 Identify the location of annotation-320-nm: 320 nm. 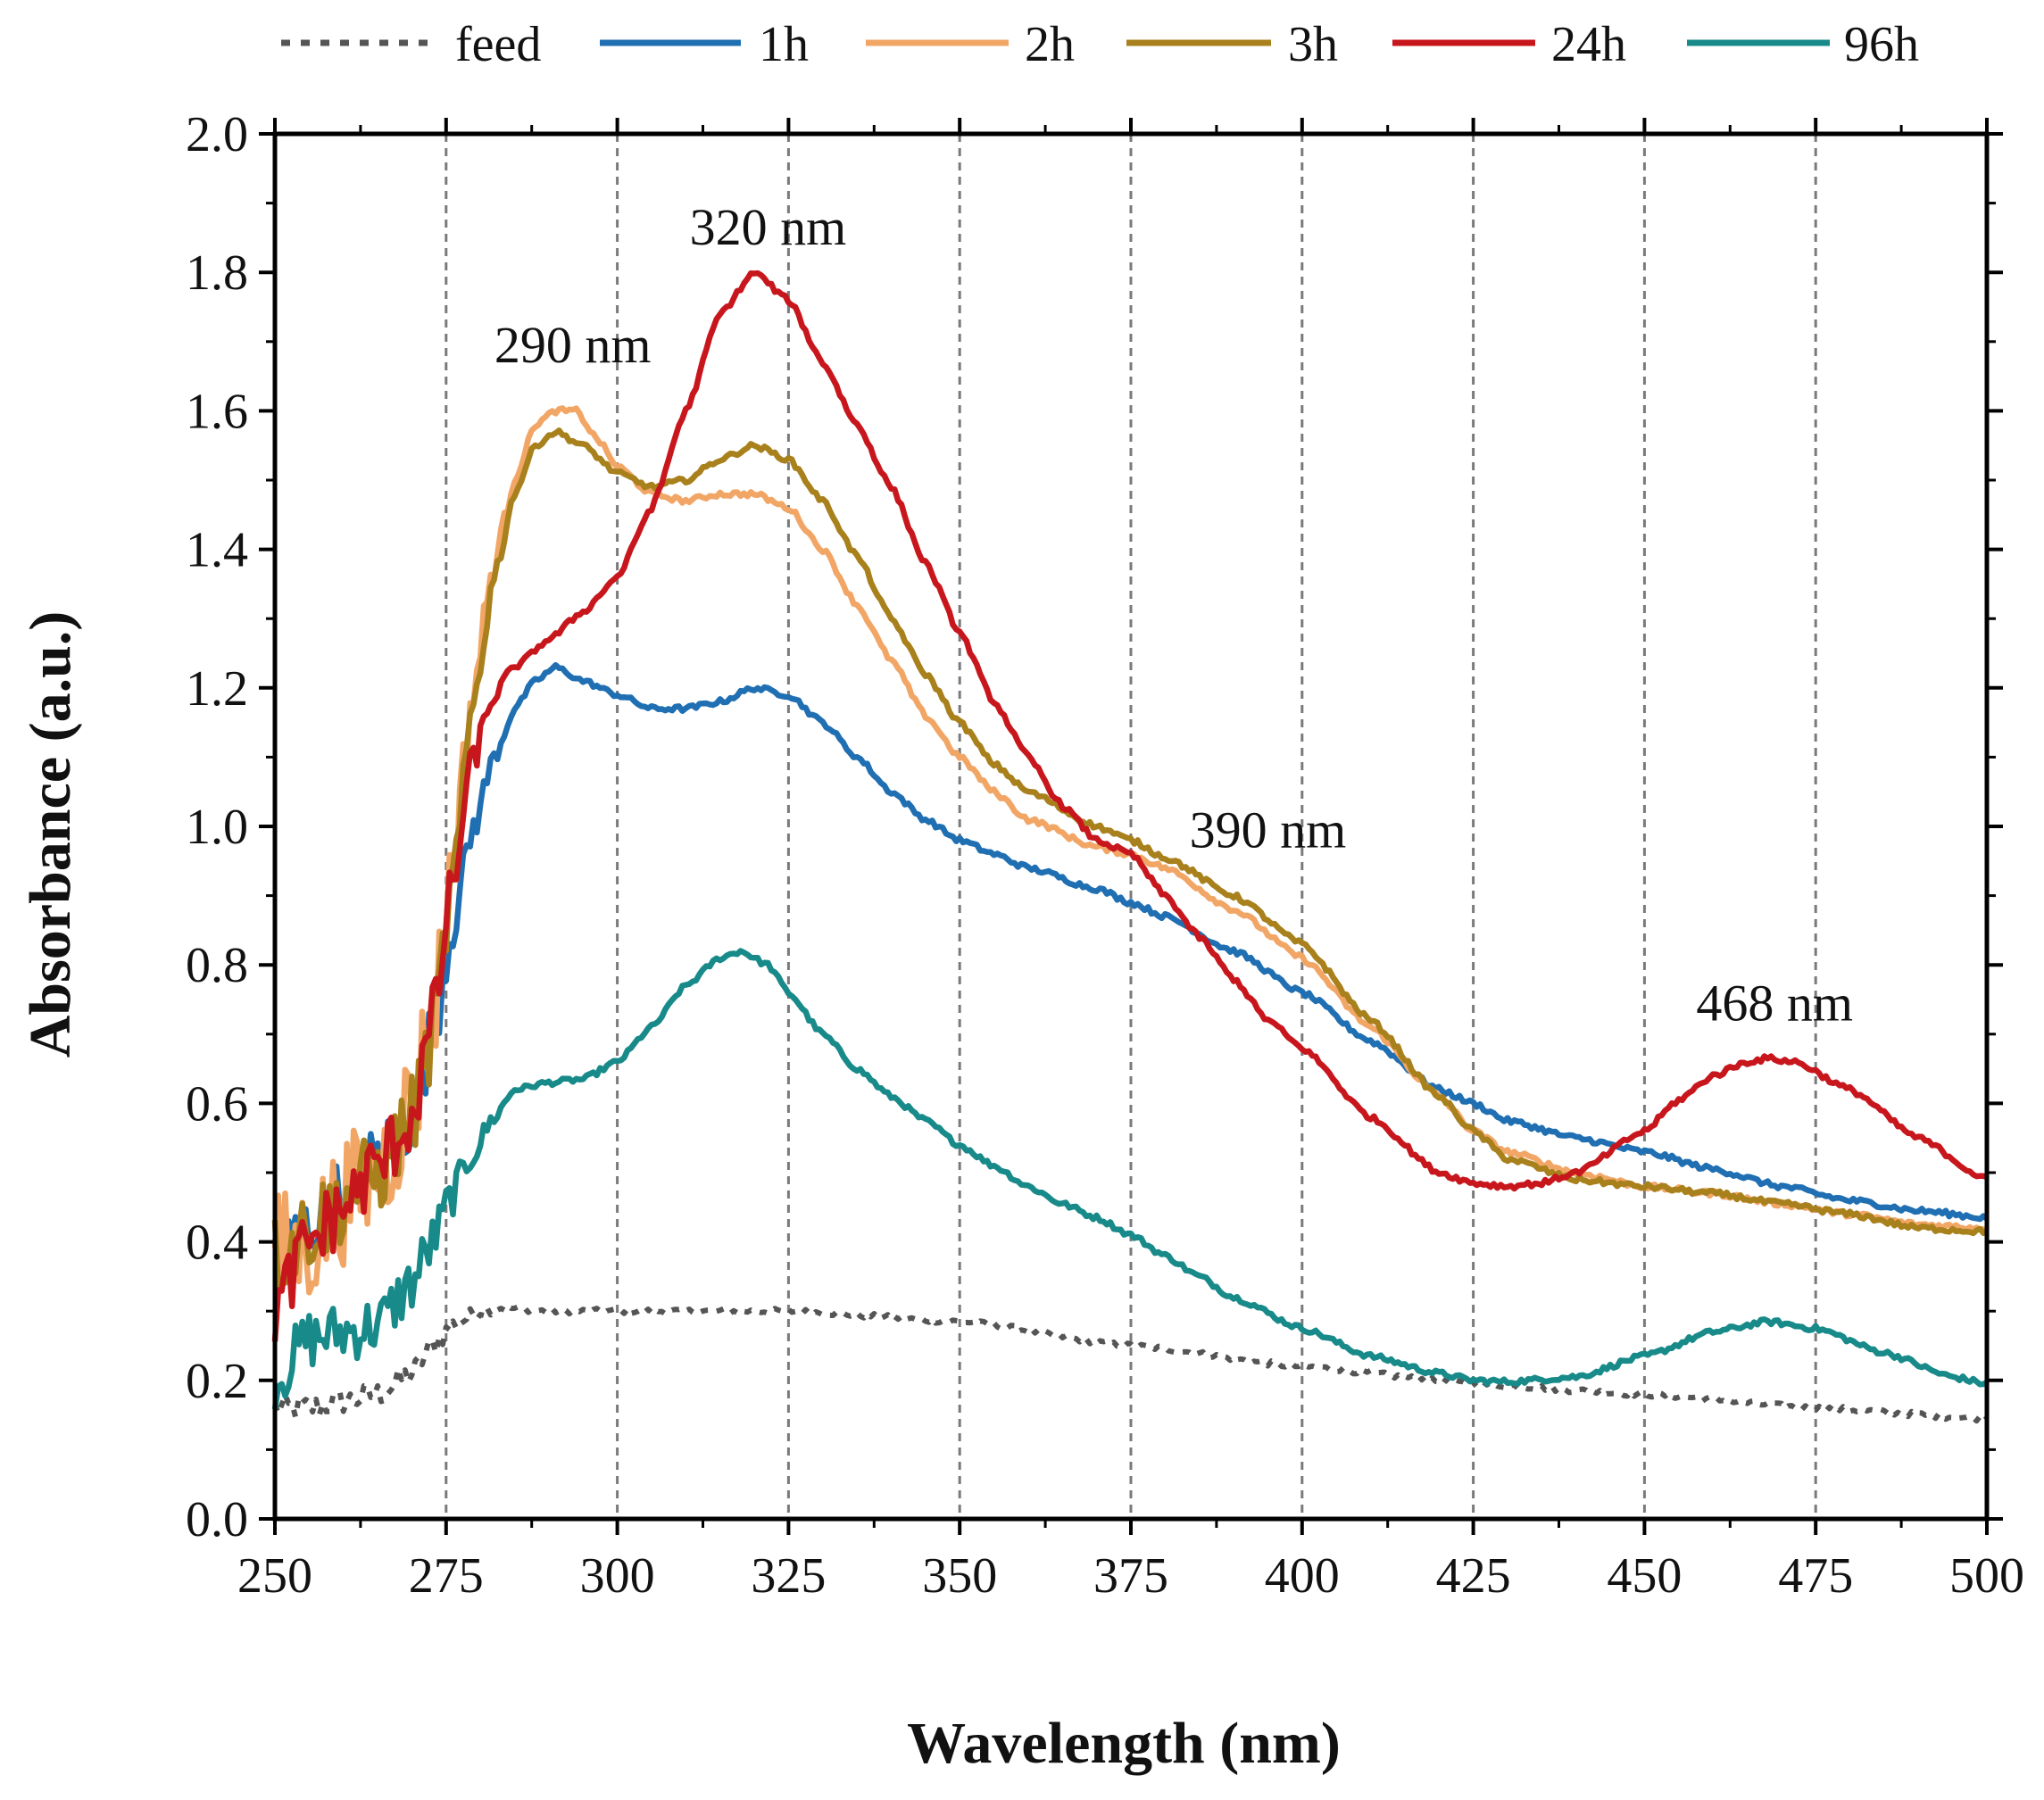
(768, 227).